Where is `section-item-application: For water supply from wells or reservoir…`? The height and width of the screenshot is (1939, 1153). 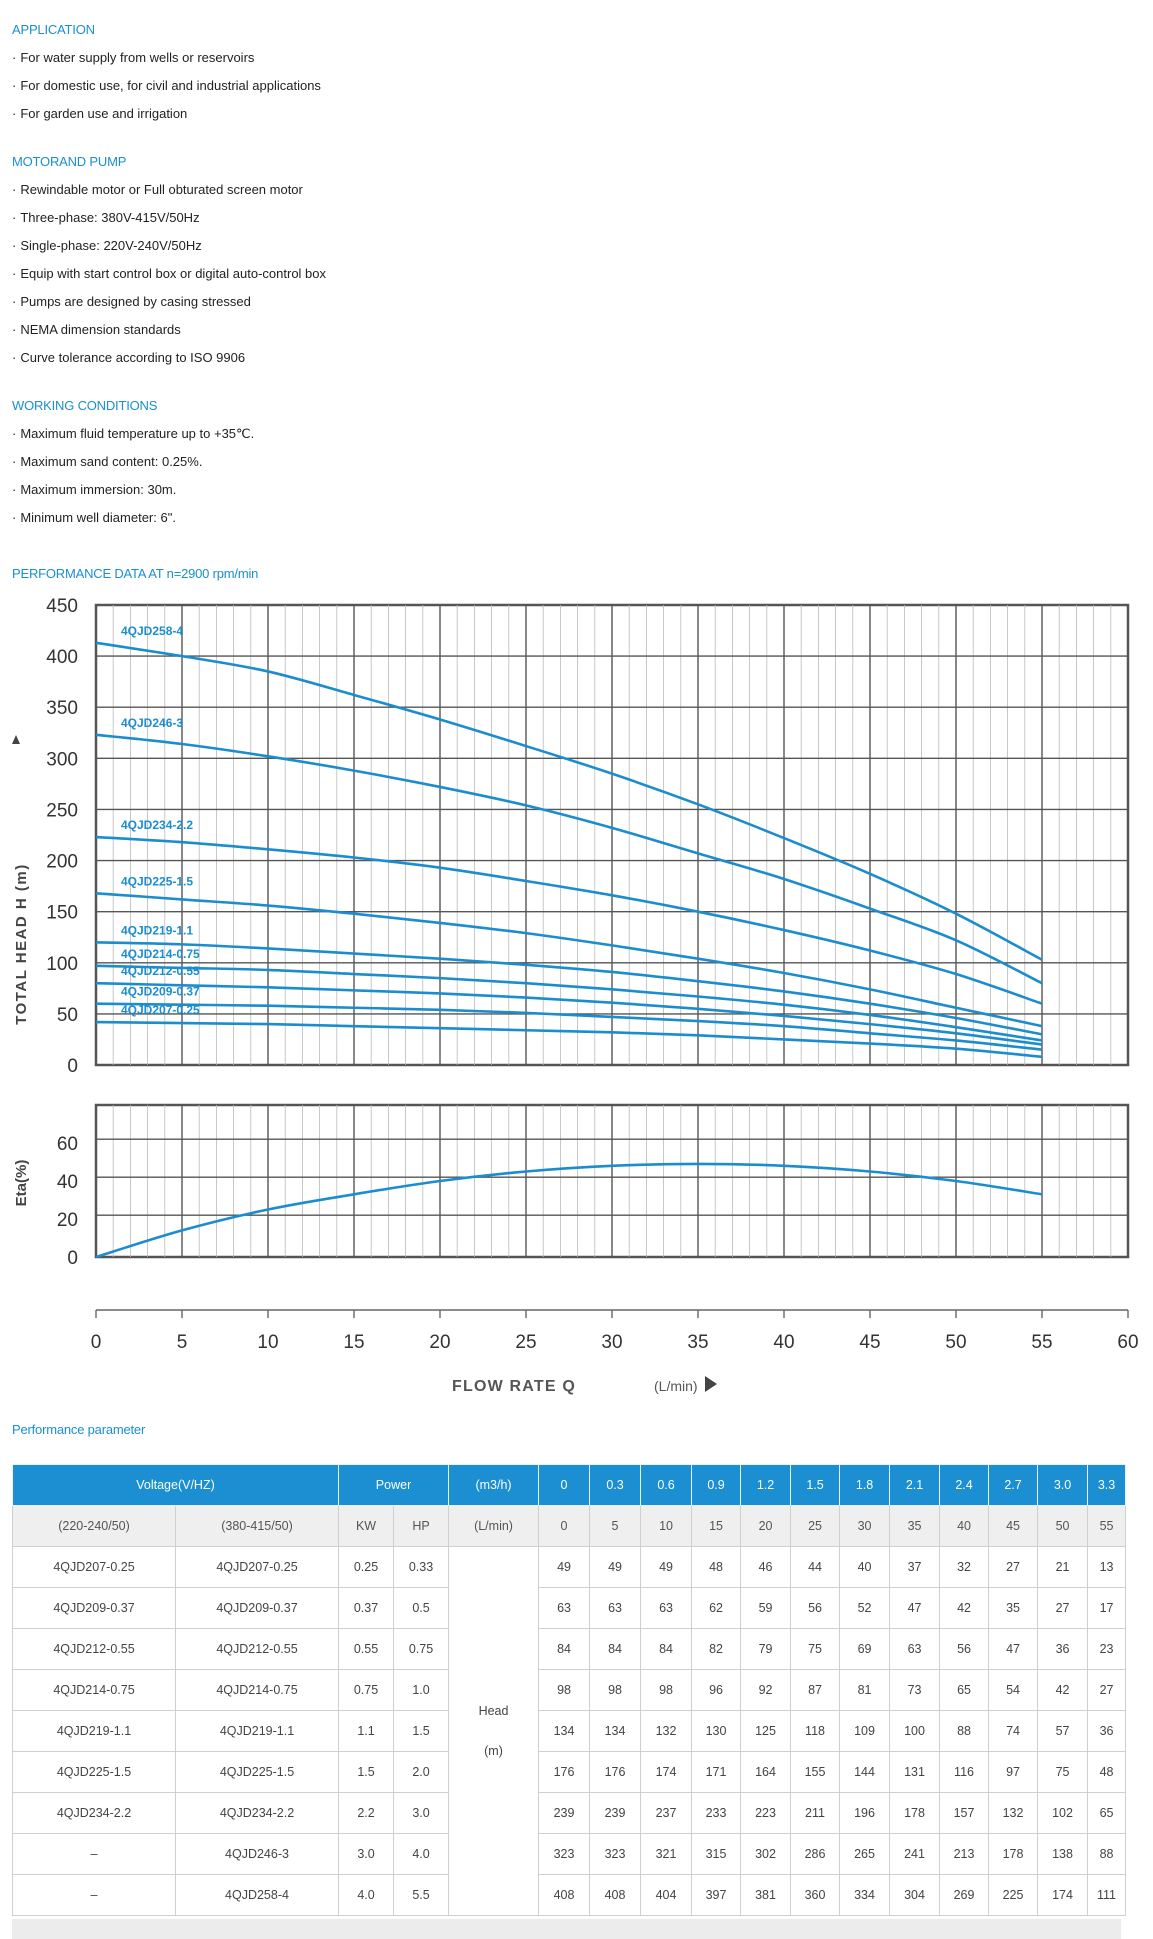
section-item-application: For water supply from wells or reservoir… is located at coordinates (133, 57).